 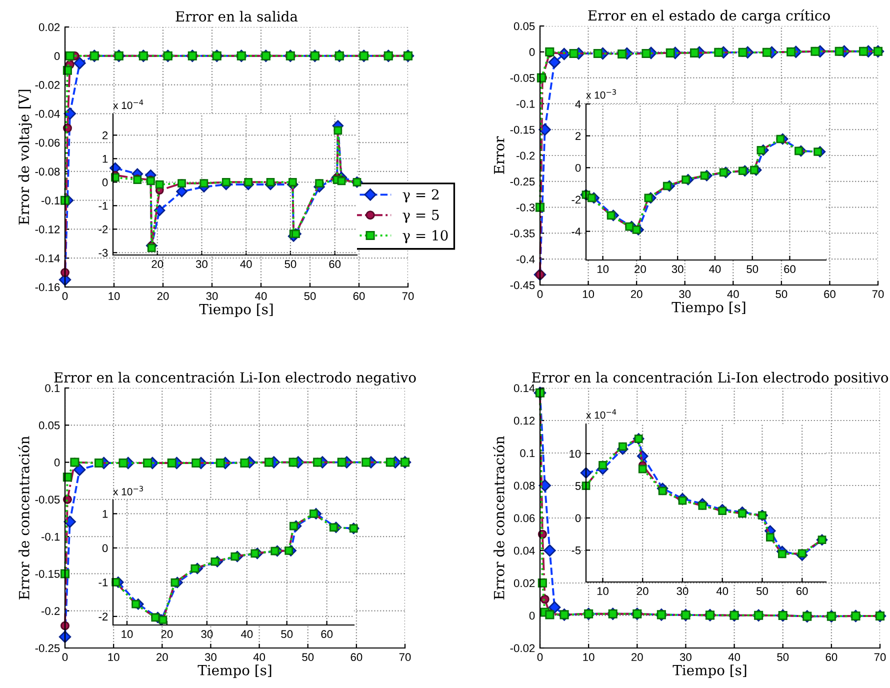 I want to click on y-tick-label: -1, so click(x=103, y=206).